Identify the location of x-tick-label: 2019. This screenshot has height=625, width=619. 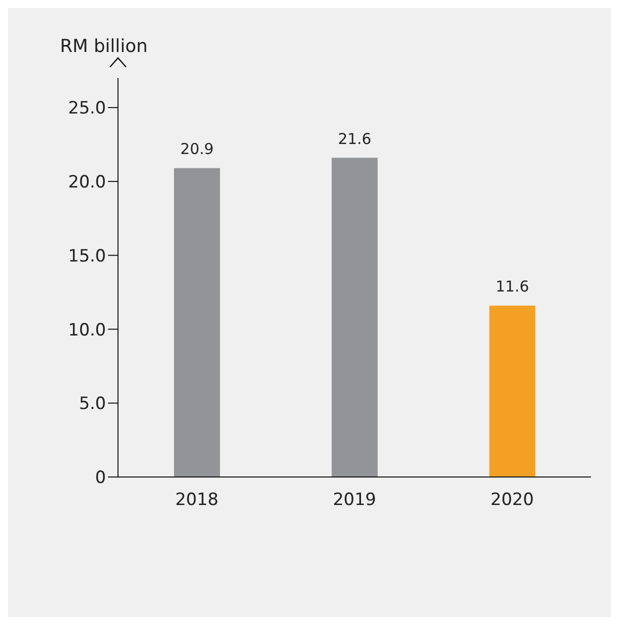
(354, 500).